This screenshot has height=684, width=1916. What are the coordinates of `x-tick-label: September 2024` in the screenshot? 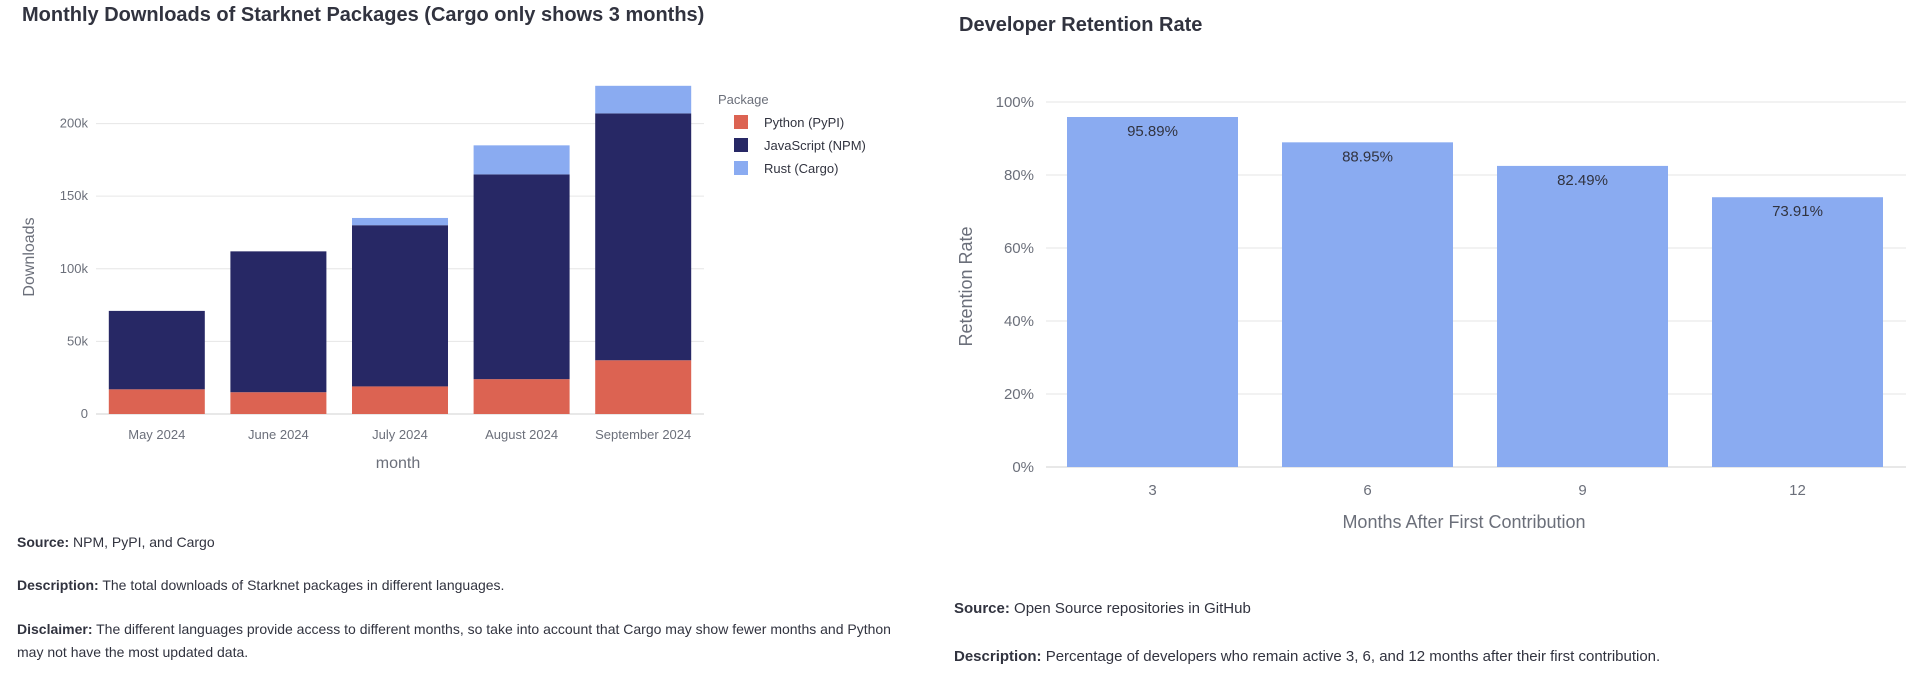 It's located at (643, 434).